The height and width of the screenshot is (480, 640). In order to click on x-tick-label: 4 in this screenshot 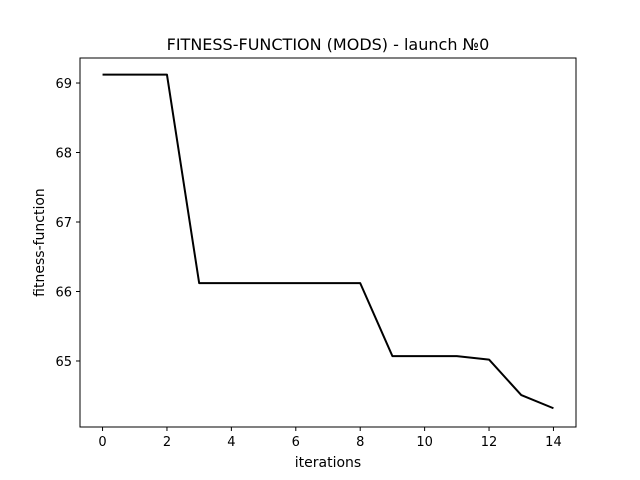, I will do `click(231, 442)`.